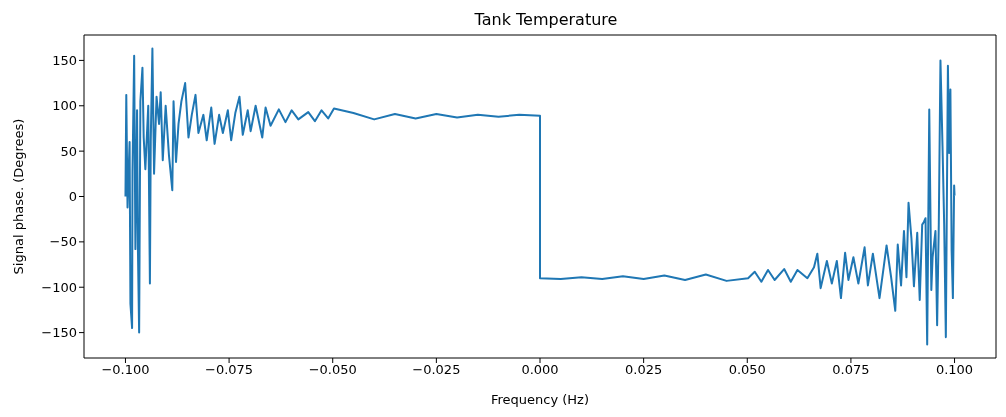  Describe the element at coordinates (540, 370) in the screenshot. I see `x-tick-label: 0.000` at that location.